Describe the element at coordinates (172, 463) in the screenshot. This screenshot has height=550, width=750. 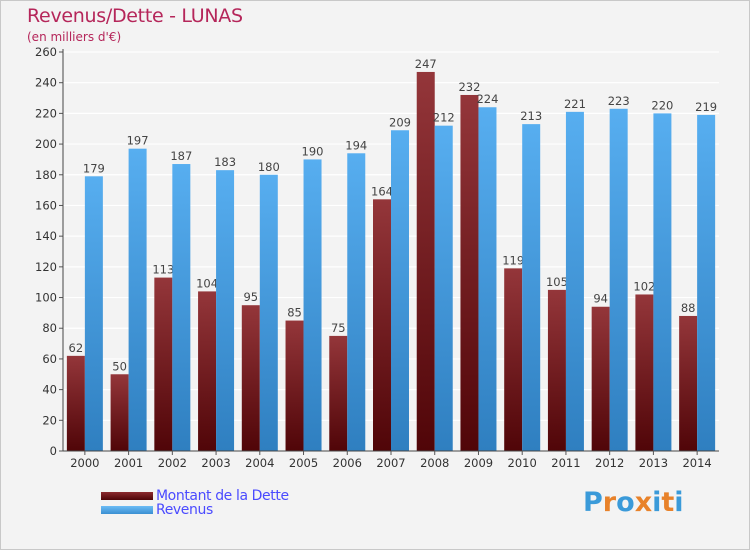
I see `x-tick-label: 2002` at that location.